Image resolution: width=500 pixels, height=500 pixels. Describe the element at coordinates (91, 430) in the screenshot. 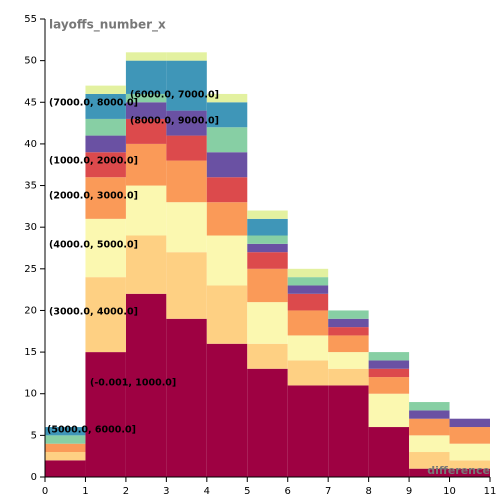

I see `series-label: (5000.0, 6000.0]` at that location.